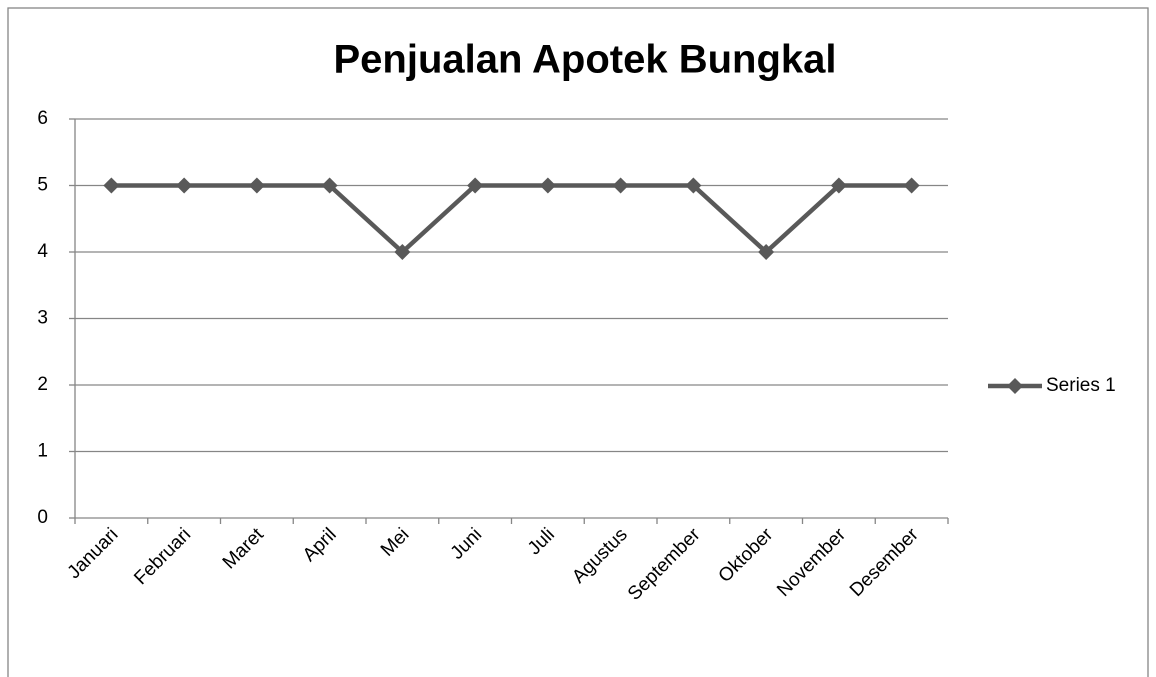 This screenshot has height=677, width=1156. What do you see at coordinates (584, 60) in the screenshot?
I see `chart-title: Penjualan Apotek Bungkal` at bounding box center [584, 60].